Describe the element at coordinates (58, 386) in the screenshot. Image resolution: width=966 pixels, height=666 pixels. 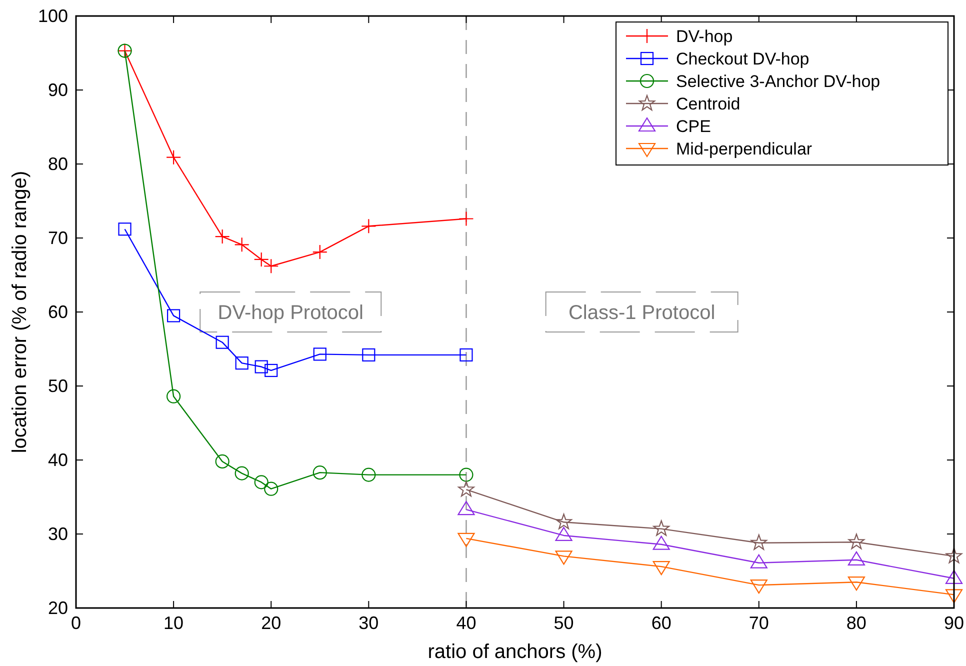
I see `y-tick-label: 50` at that location.